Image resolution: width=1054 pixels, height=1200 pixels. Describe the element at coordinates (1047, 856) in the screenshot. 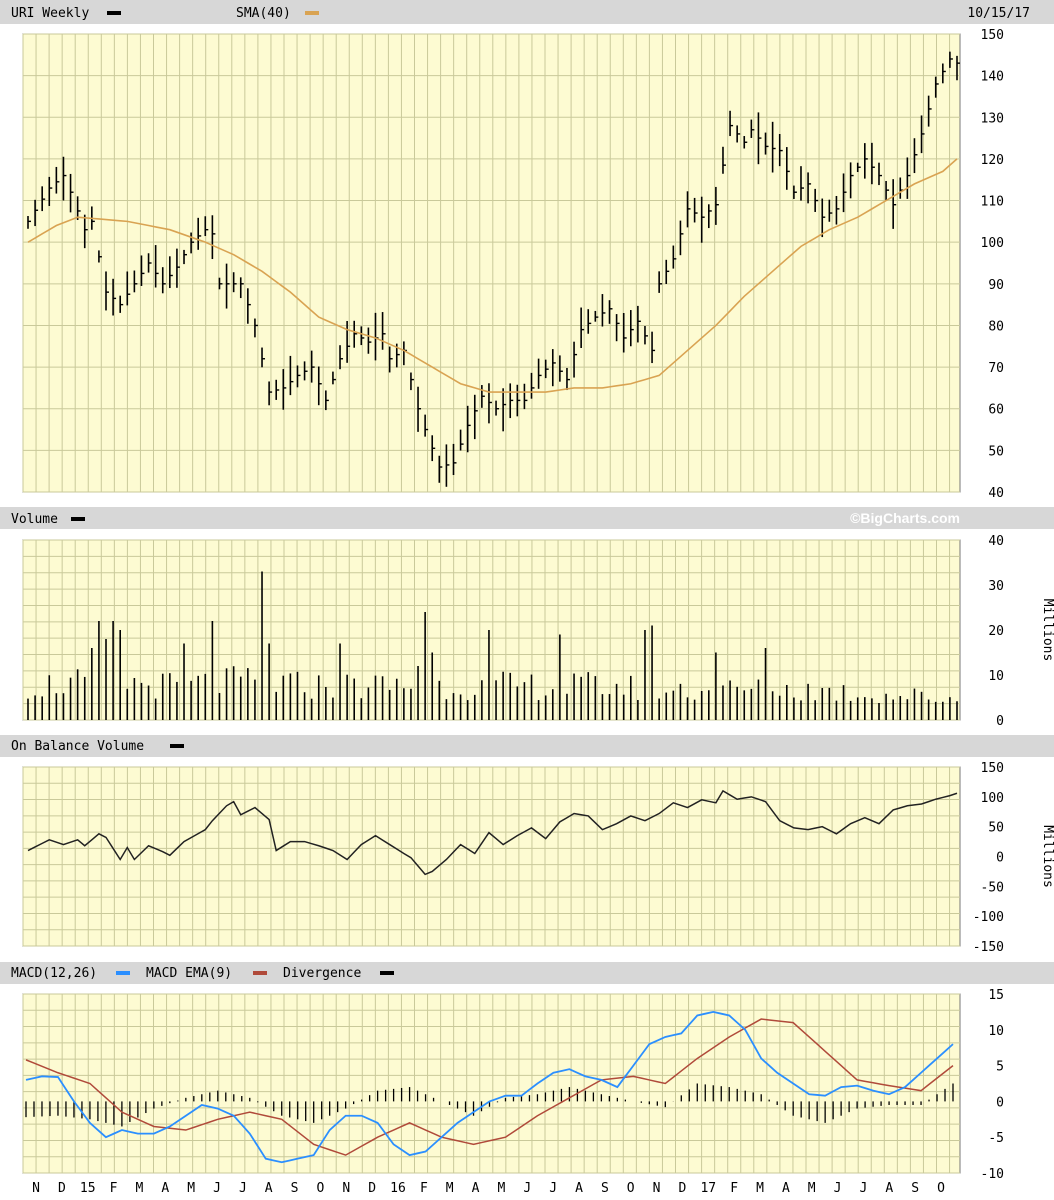

I see `obv-unit-label: Millions` at that location.